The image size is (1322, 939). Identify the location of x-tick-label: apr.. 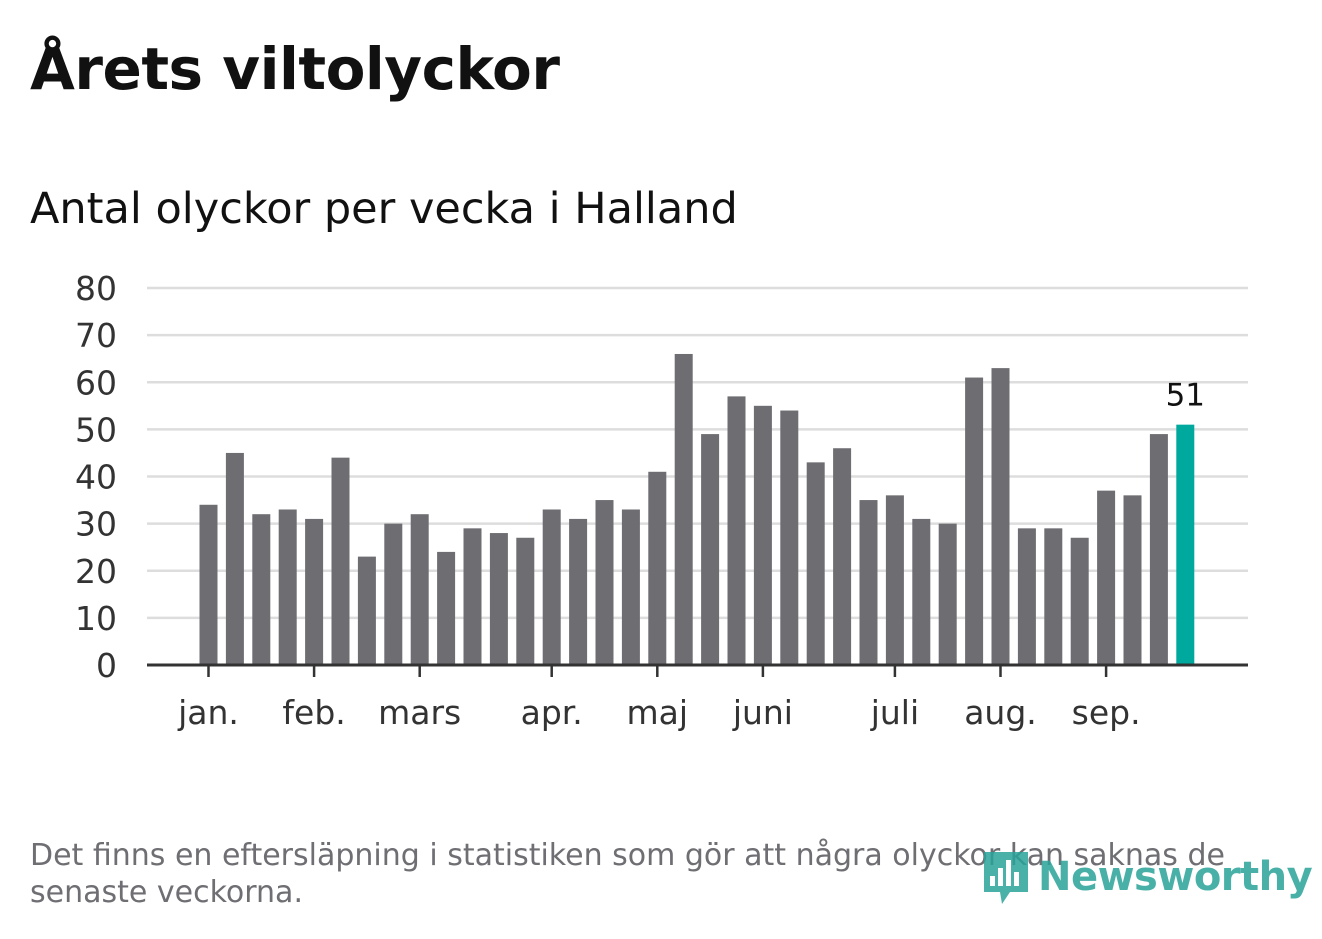
(552, 712).